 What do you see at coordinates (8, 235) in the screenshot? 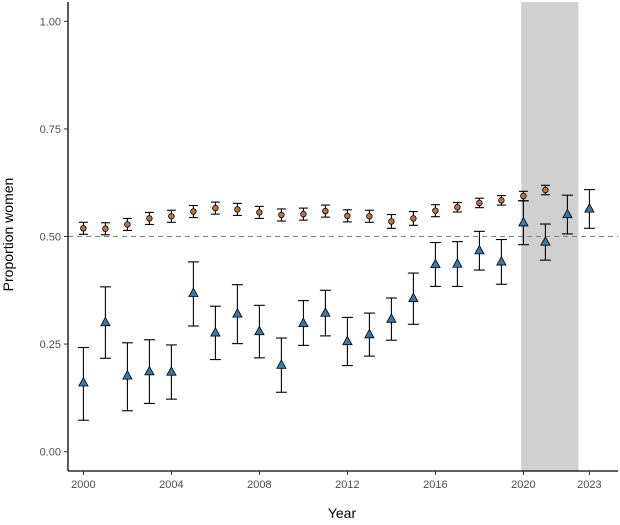
I see `y-axis-title: Proportion women` at bounding box center [8, 235].